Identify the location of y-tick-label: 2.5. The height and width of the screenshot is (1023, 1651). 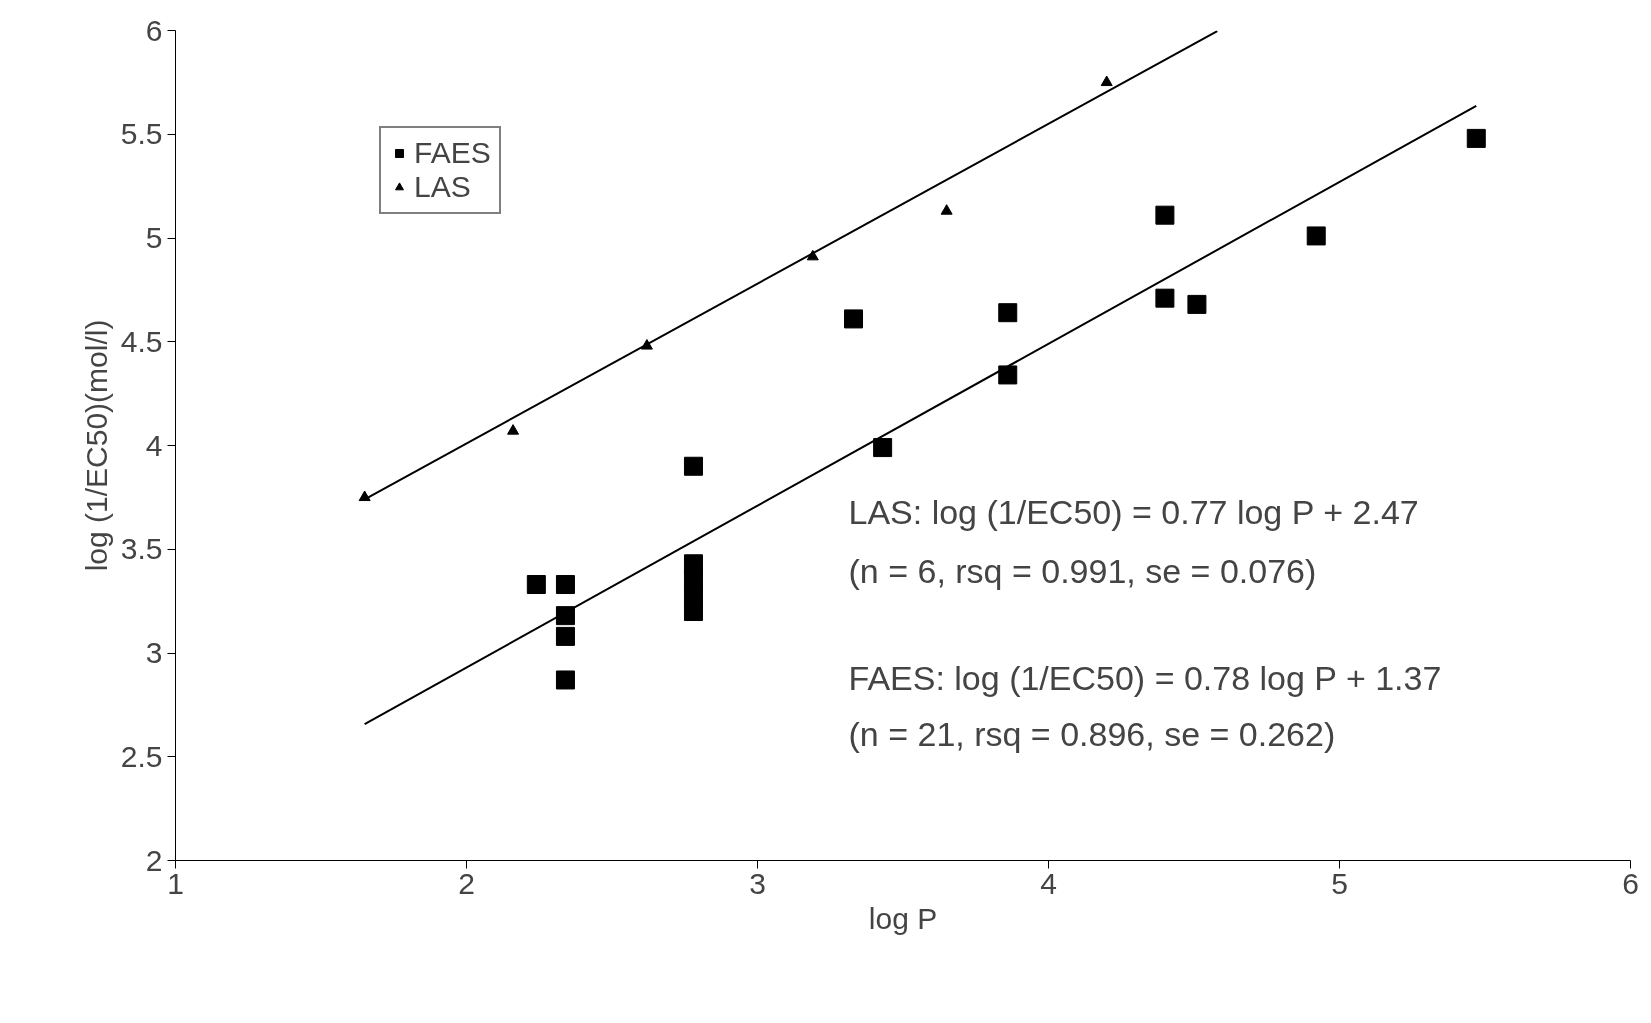
(141, 756).